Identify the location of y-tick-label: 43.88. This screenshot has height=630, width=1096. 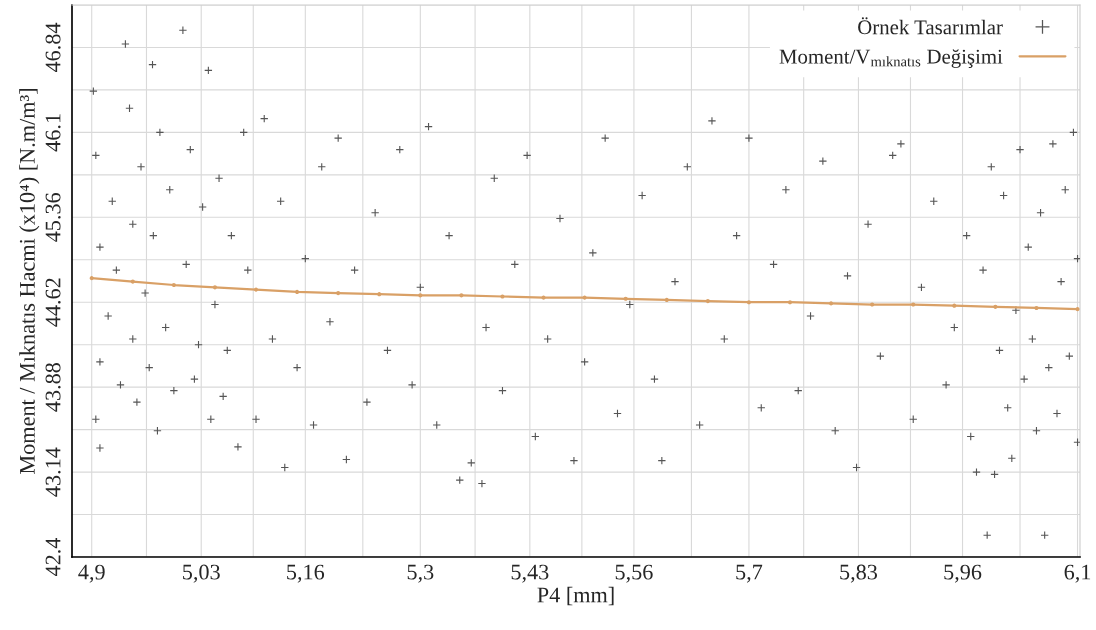
(53, 387).